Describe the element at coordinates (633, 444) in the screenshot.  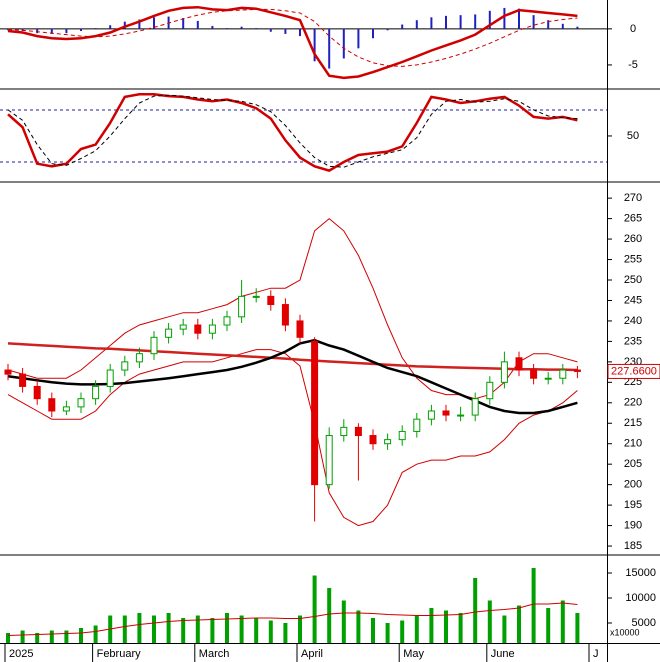
I see `y-tick-label: 210` at that location.